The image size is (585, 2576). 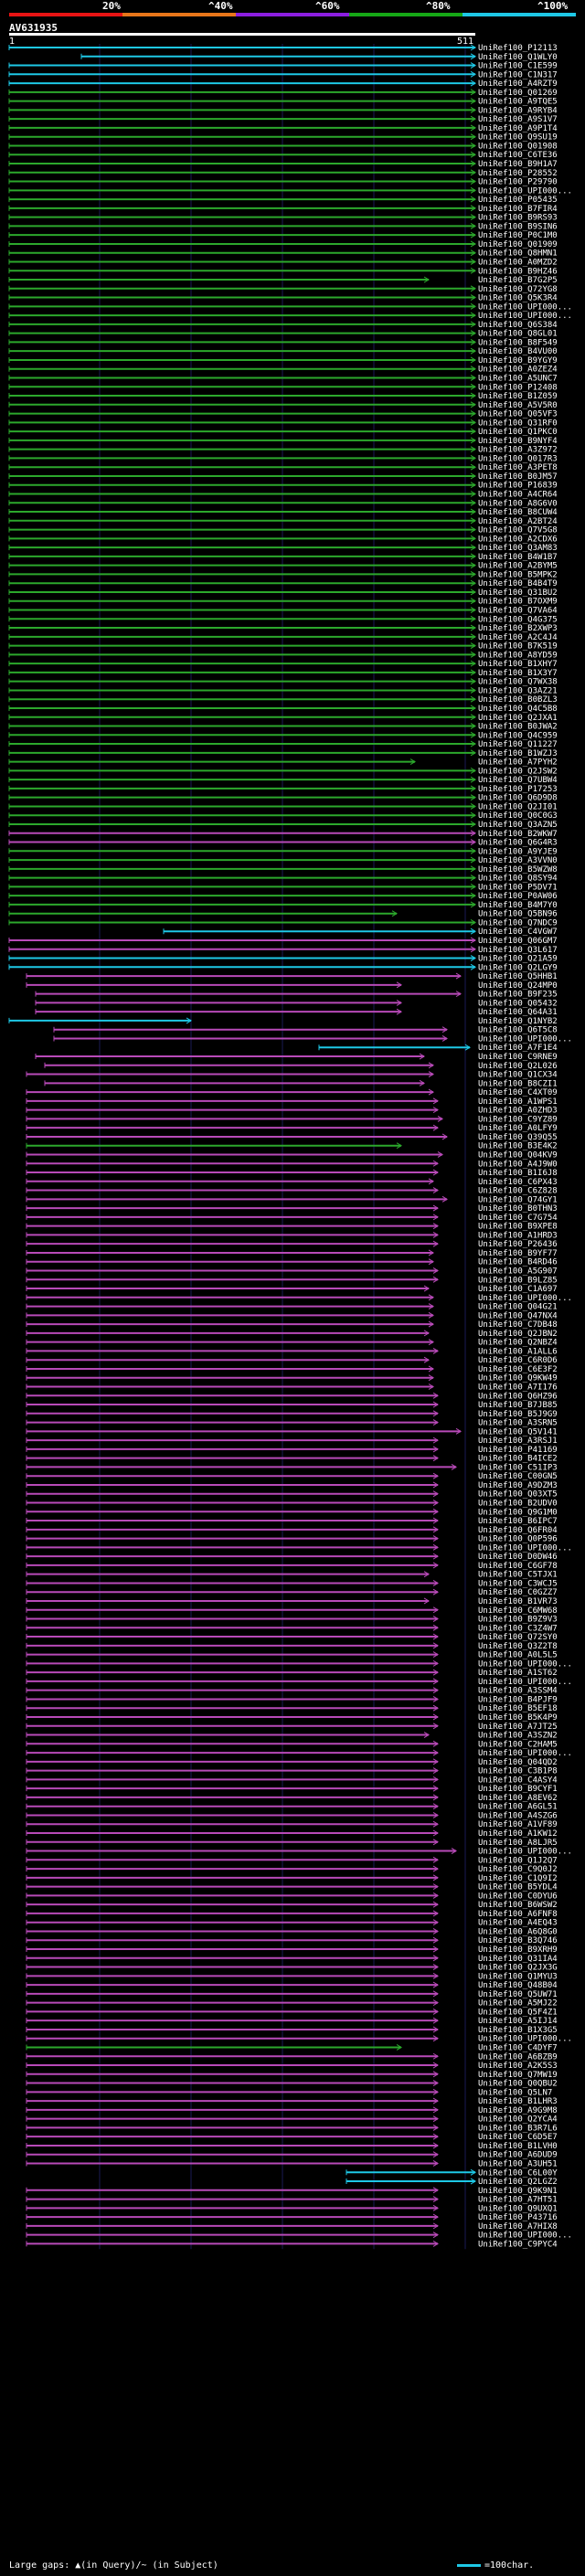 I want to click on hit-row: UniRef100_B1X3Y7, so click(x=283, y=673).